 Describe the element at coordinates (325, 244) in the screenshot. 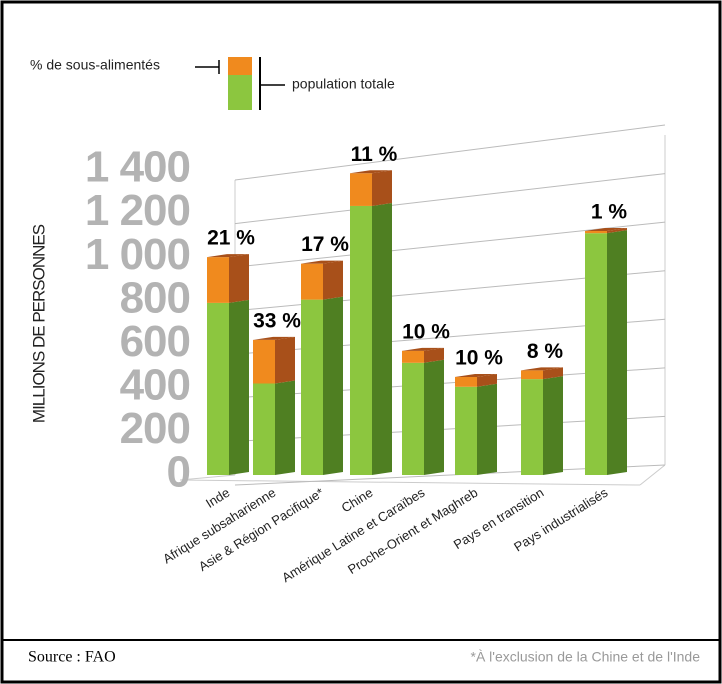

I see `data-label: 17 %` at that location.